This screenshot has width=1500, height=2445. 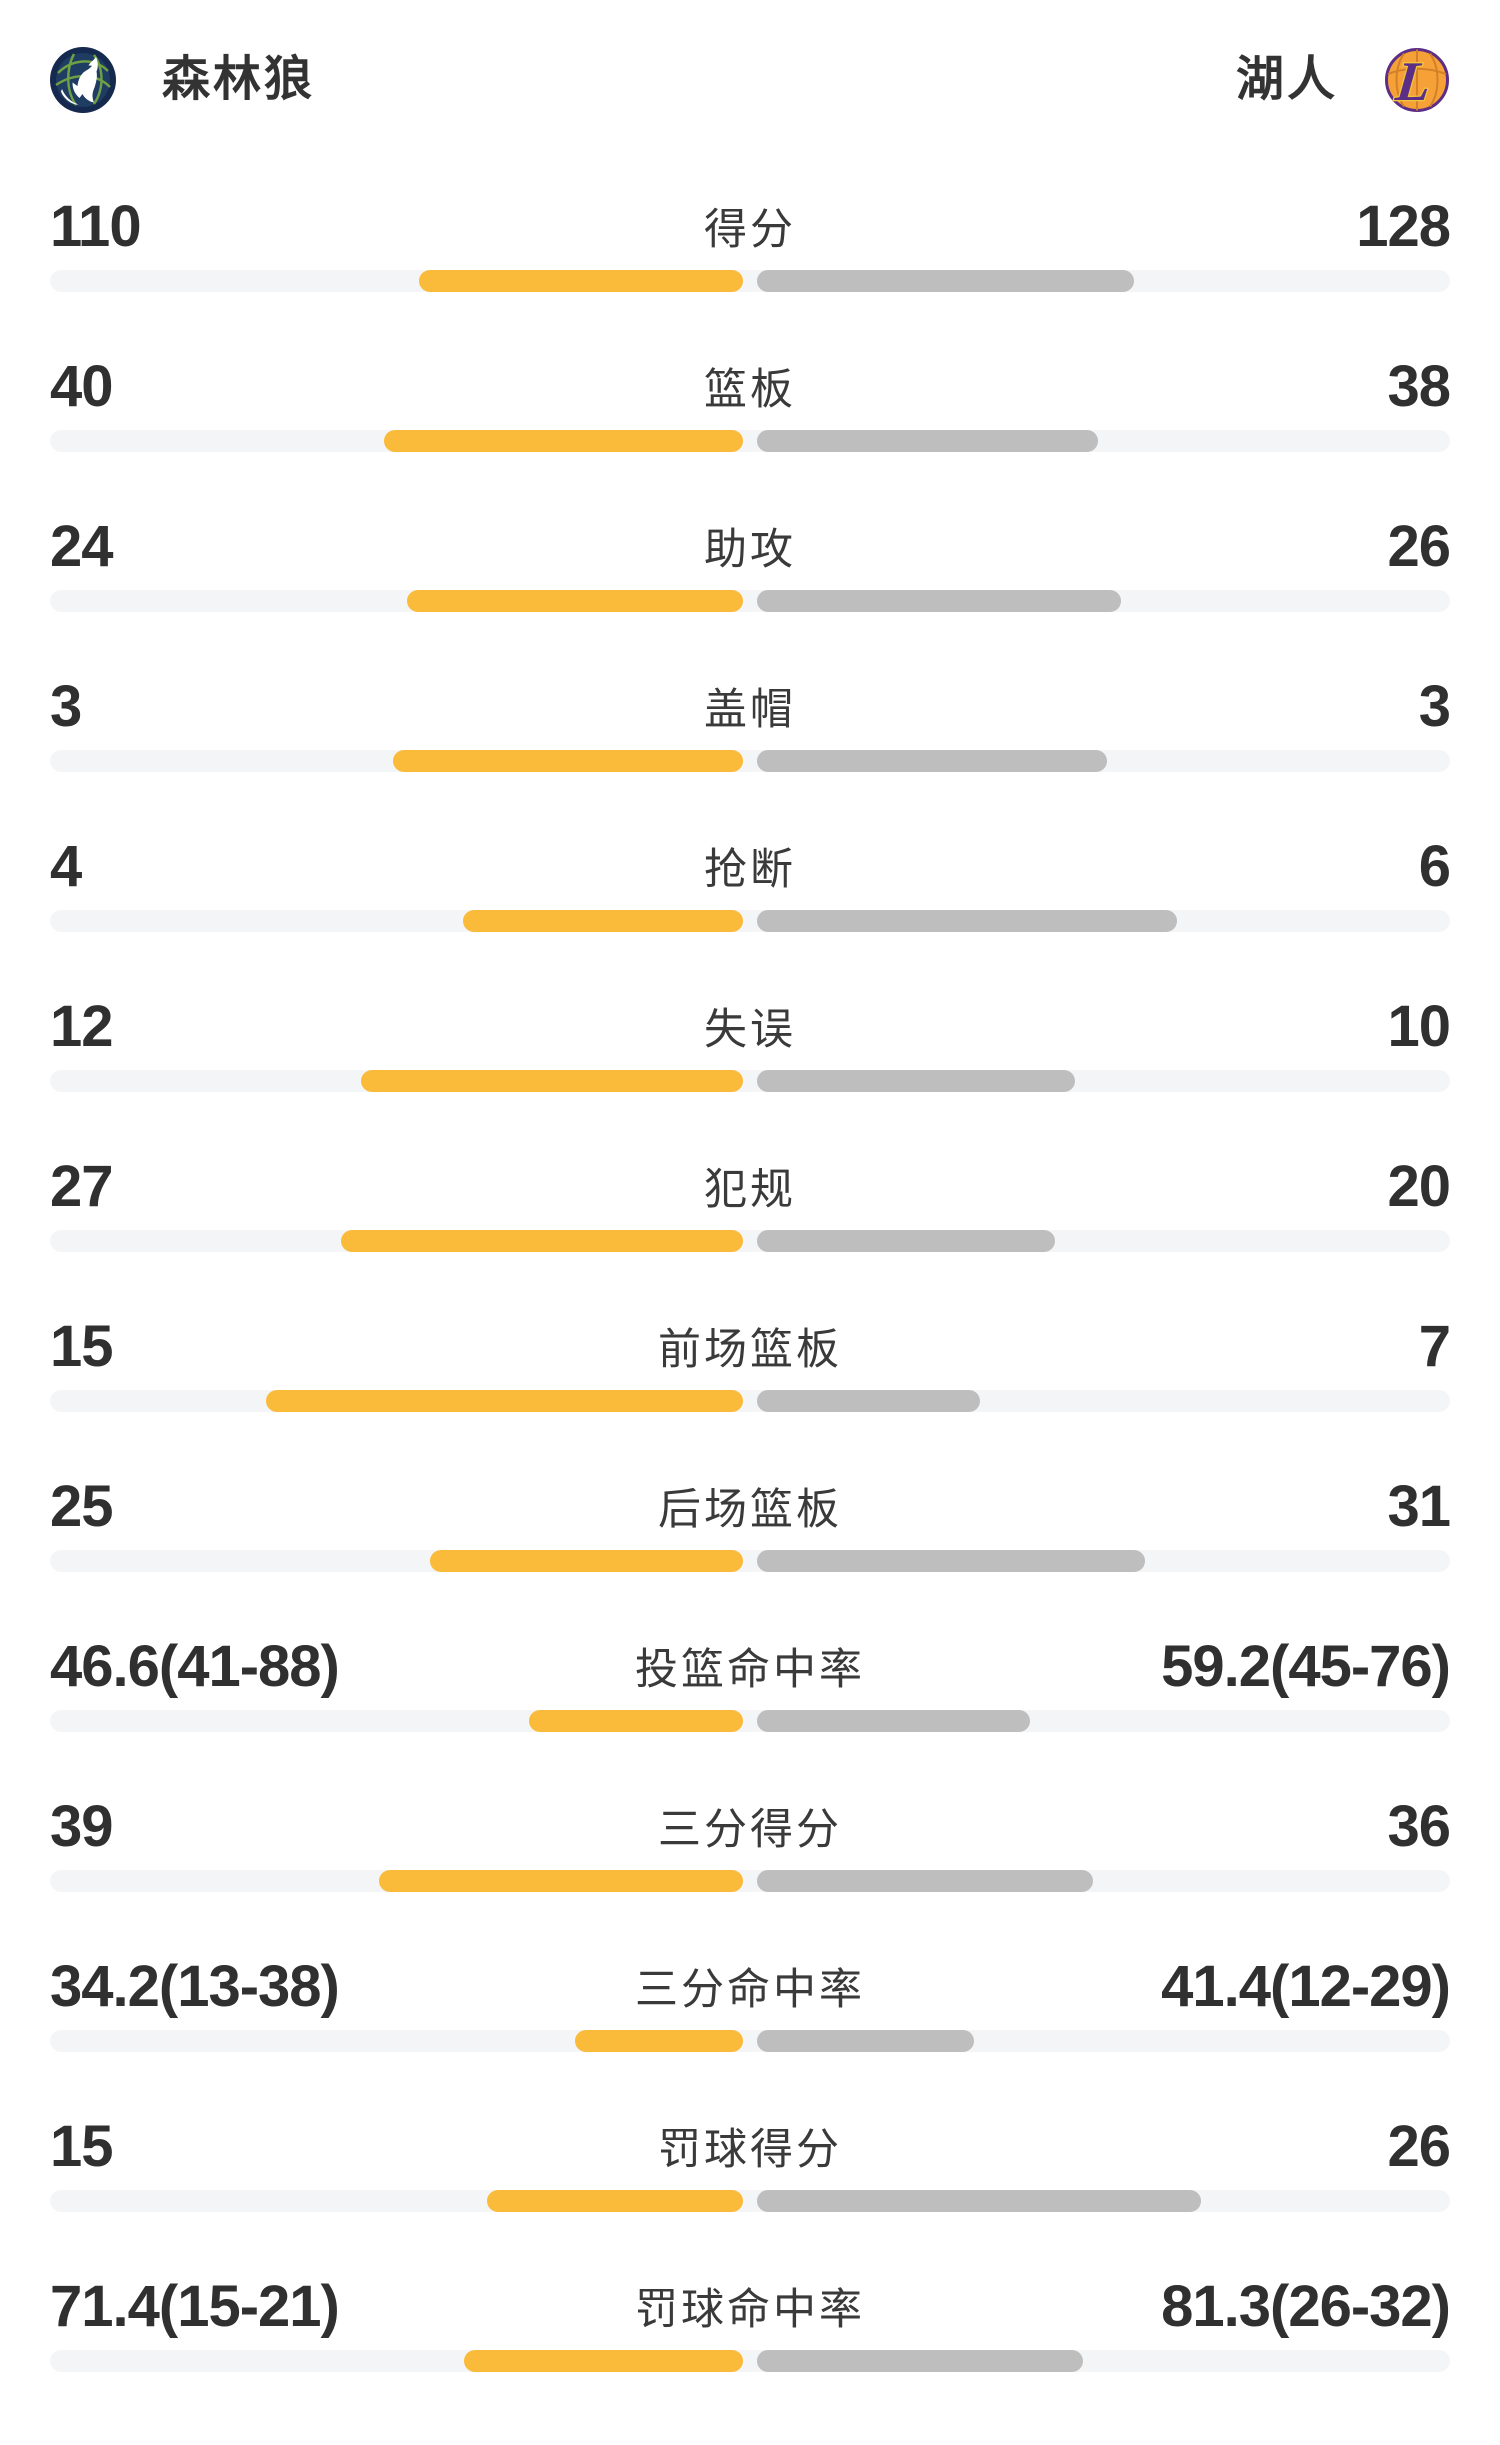 What do you see at coordinates (82, 1186) in the screenshot?
I see `home-stat-value: 27` at bounding box center [82, 1186].